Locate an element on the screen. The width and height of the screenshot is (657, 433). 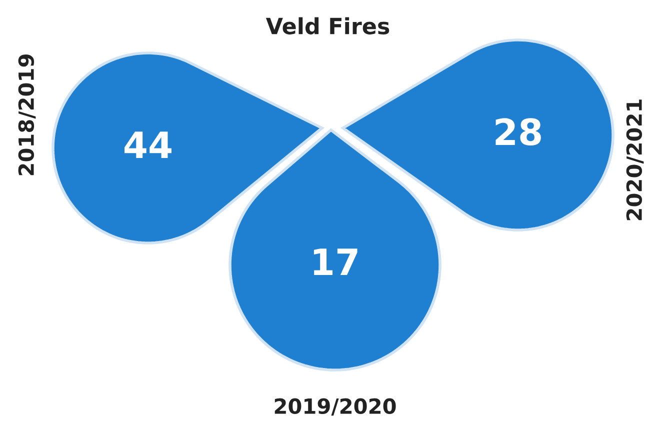
category-label: 2020/2021 is located at coordinates (635, 160).